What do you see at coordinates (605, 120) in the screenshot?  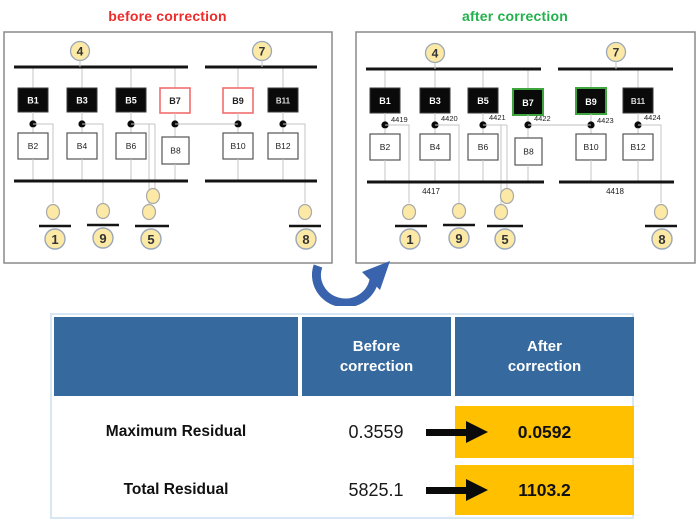 I see `node-id-4423: 4423` at bounding box center [605, 120].